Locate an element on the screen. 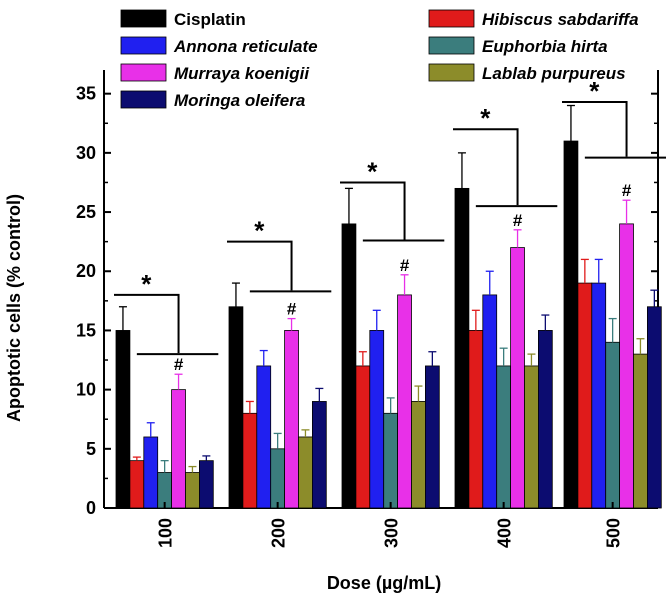 This screenshot has width=666, height=600. y-tick-label: 20 is located at coordinates (86, 271).